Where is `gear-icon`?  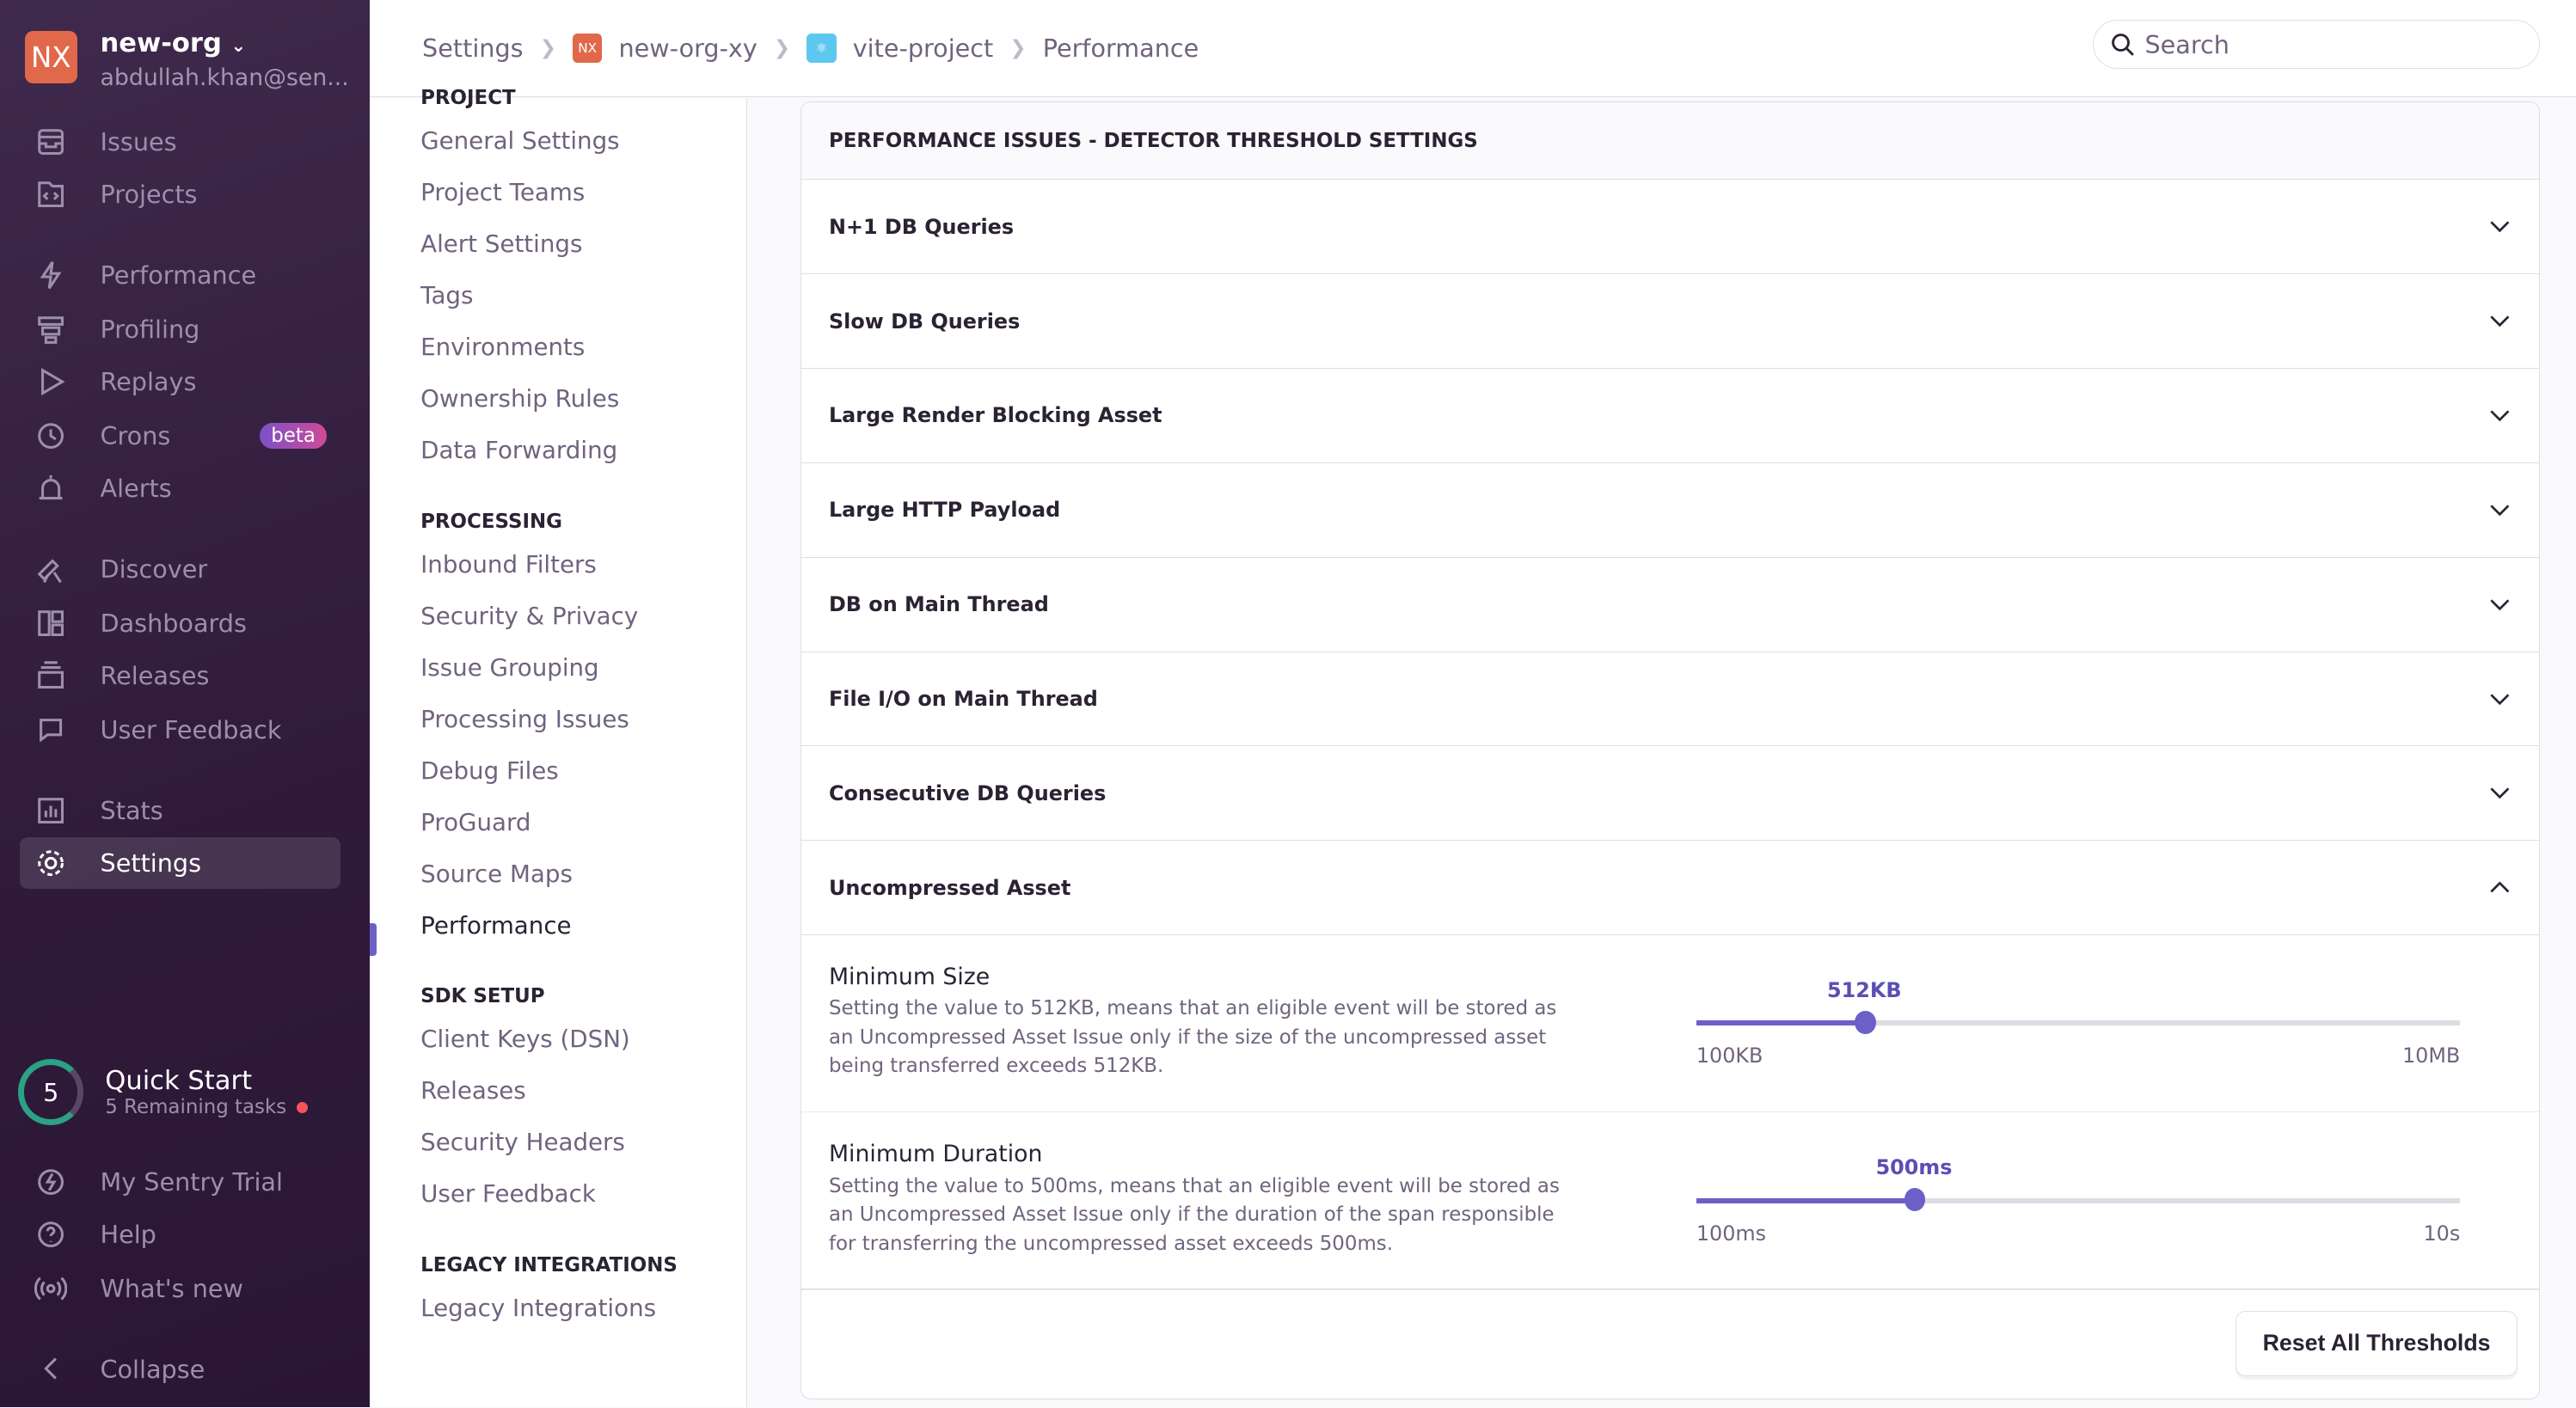
gear-icon is located at coordinates (51, 863).